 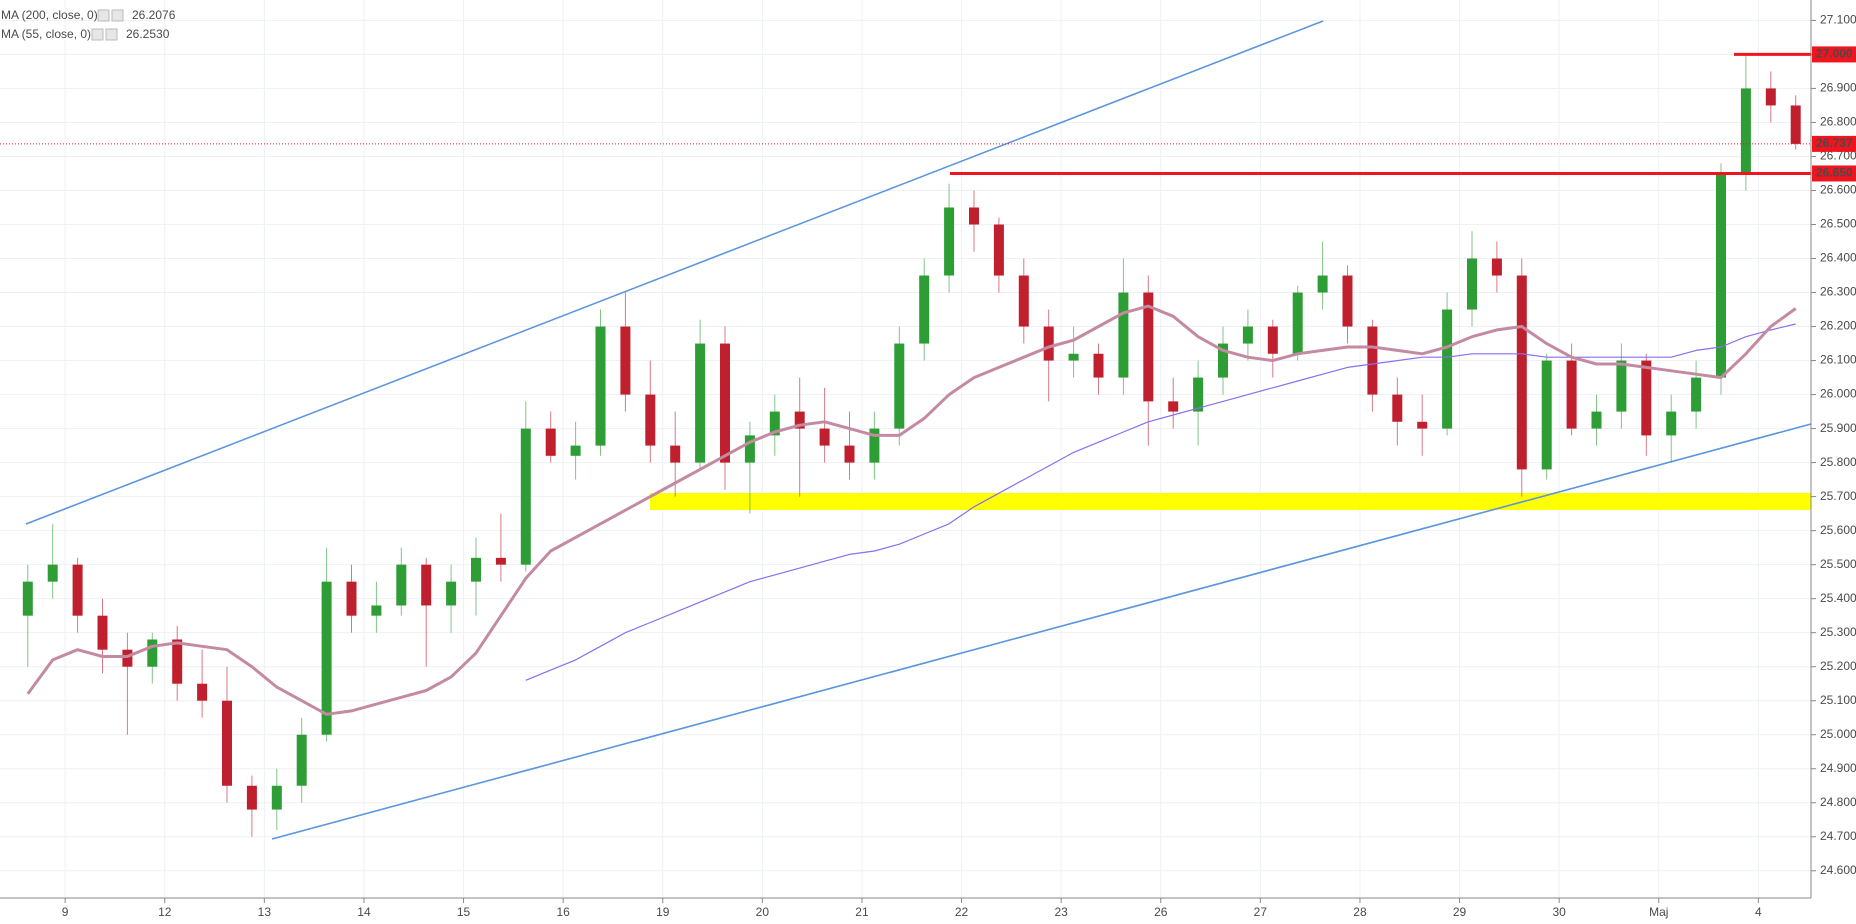 What do you see at coordinates (1161, 912) in the screenshot?
I see `x-tick-label: 26` at bounding box center [1161, 912].